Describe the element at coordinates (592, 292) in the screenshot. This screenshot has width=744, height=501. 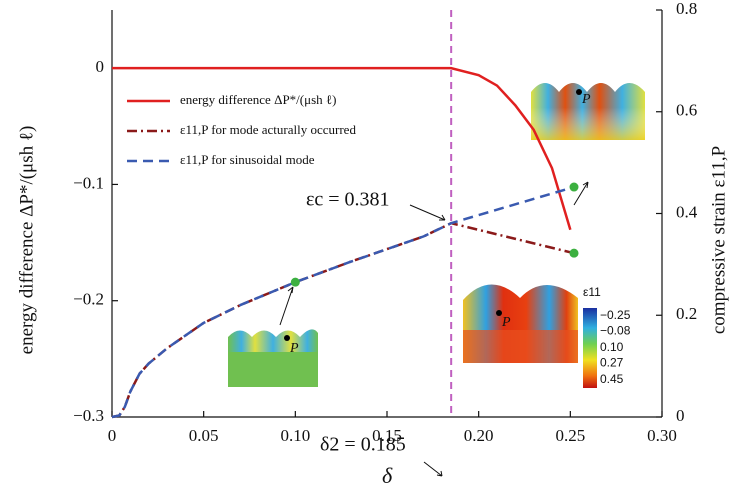
I see `colorbar-title: ε11` at that location.